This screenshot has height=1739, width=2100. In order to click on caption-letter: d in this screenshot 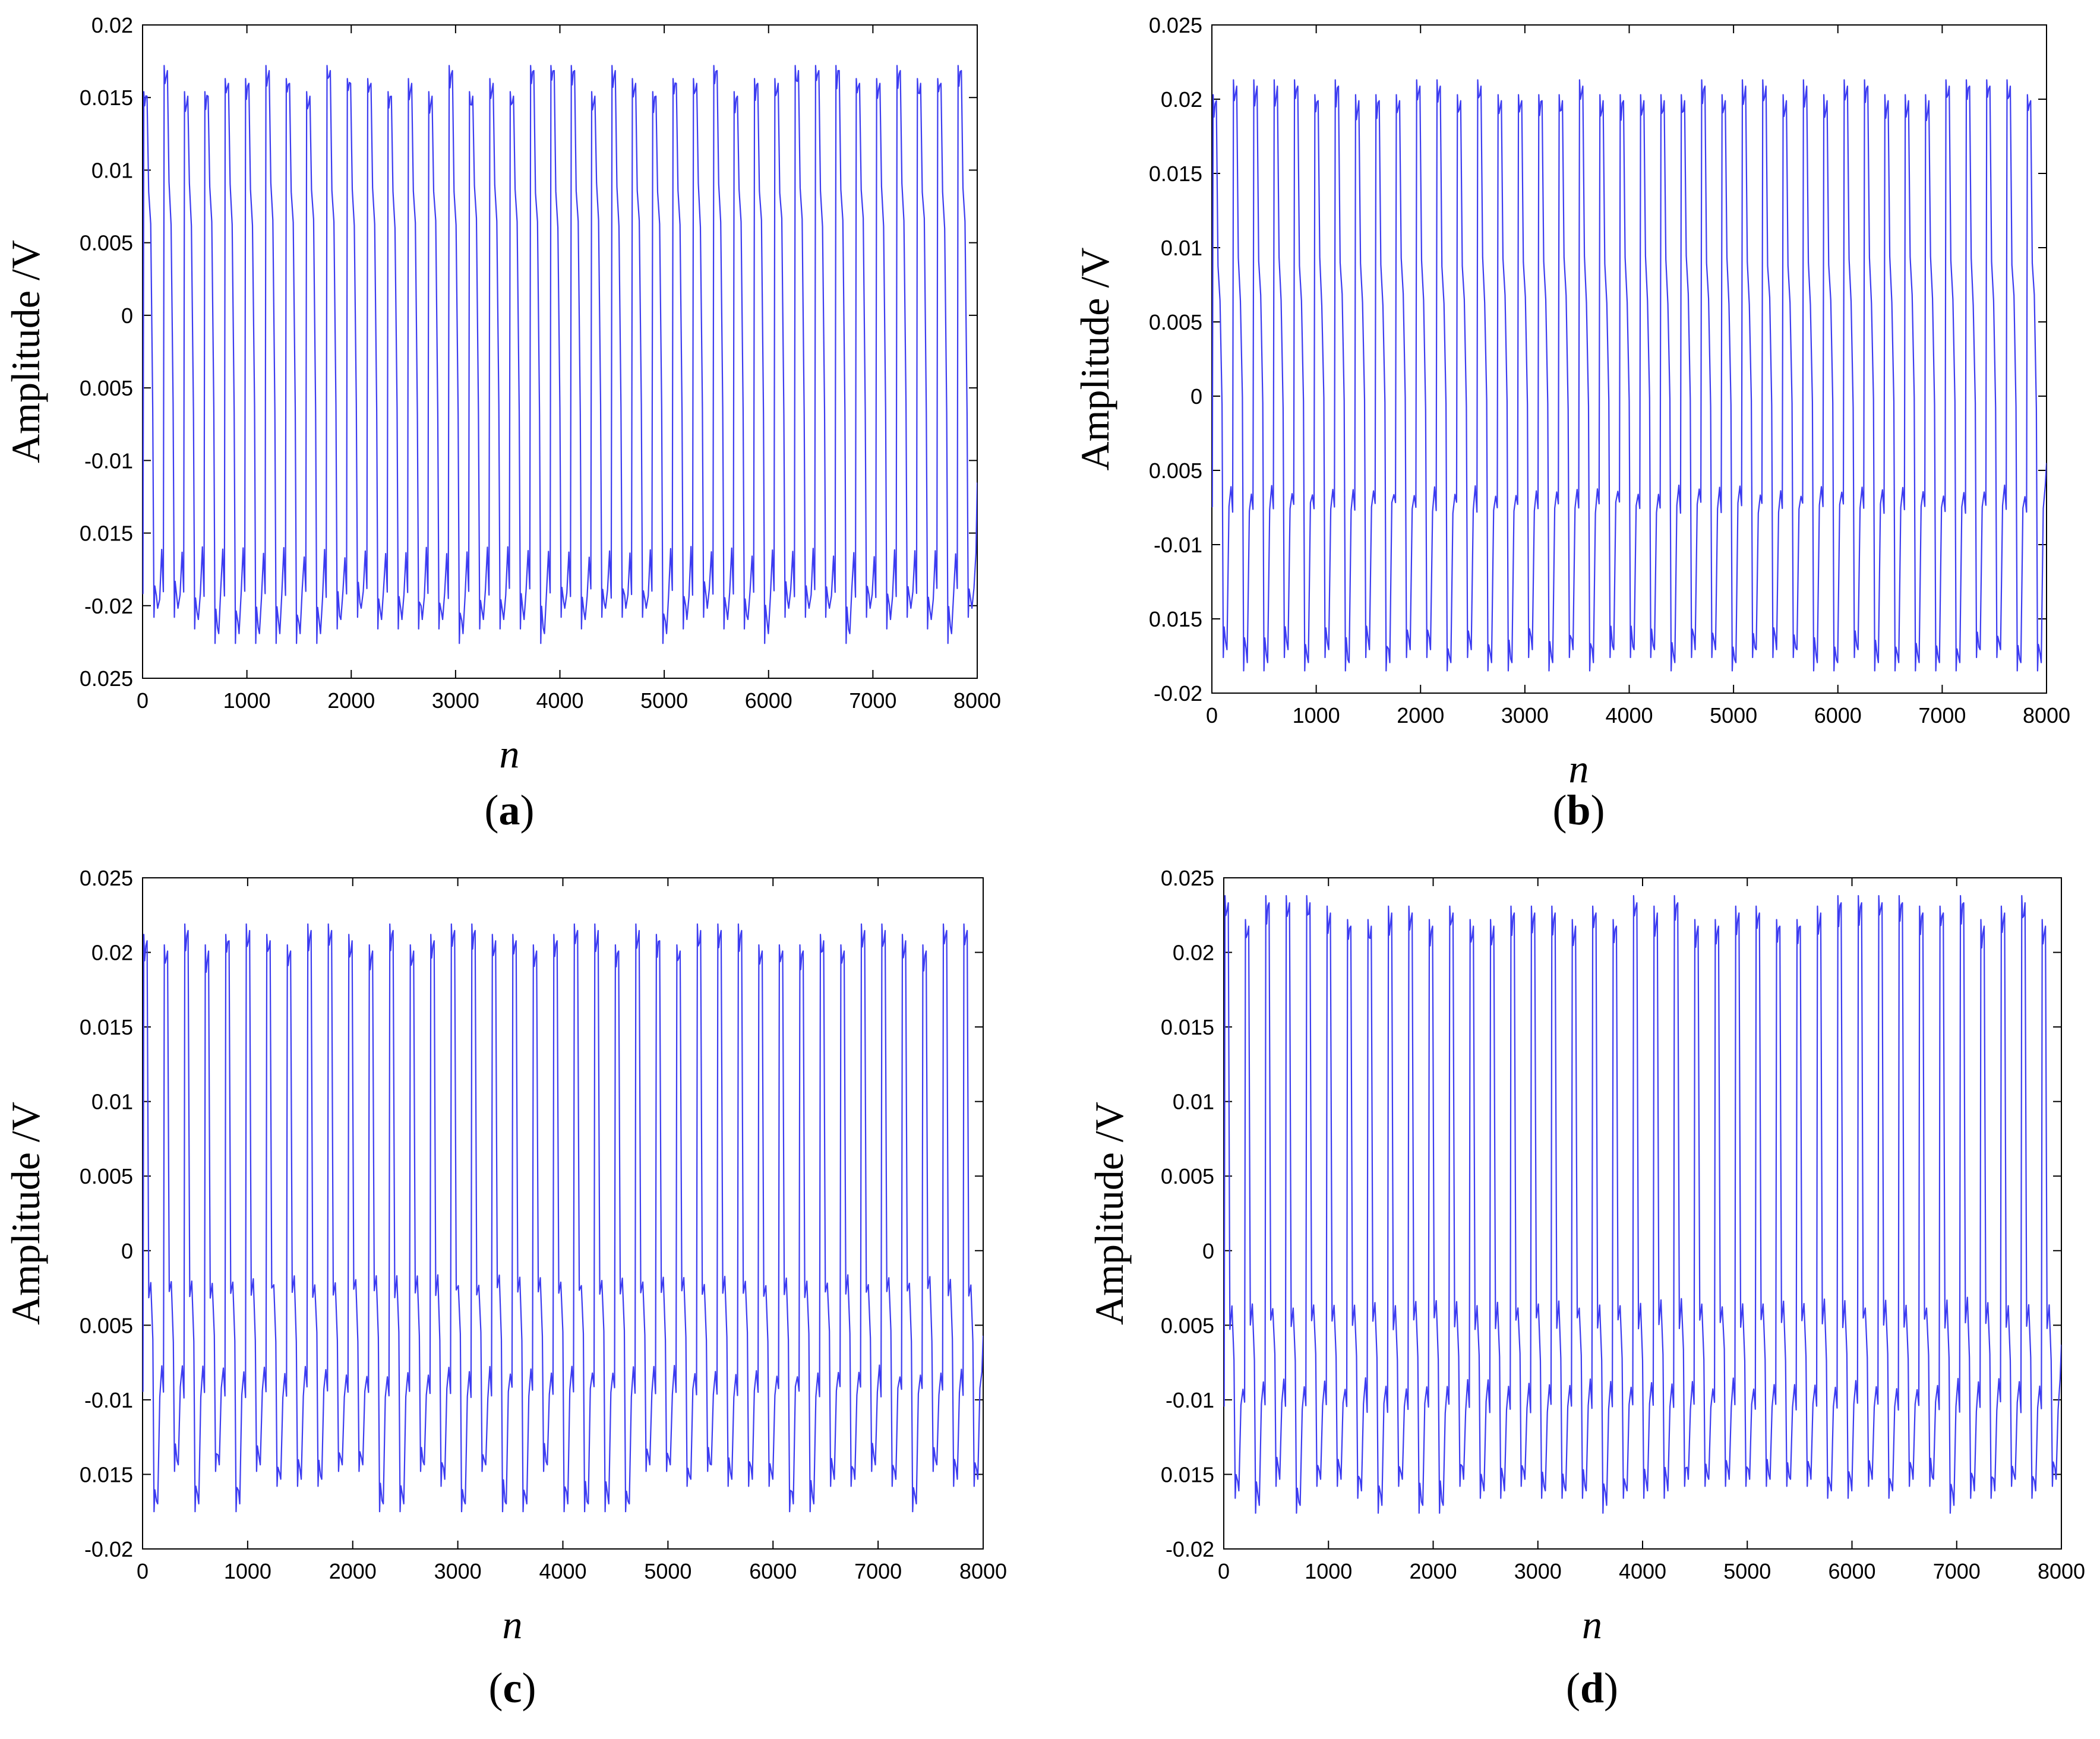, I will do `click(1592, 1688)`.